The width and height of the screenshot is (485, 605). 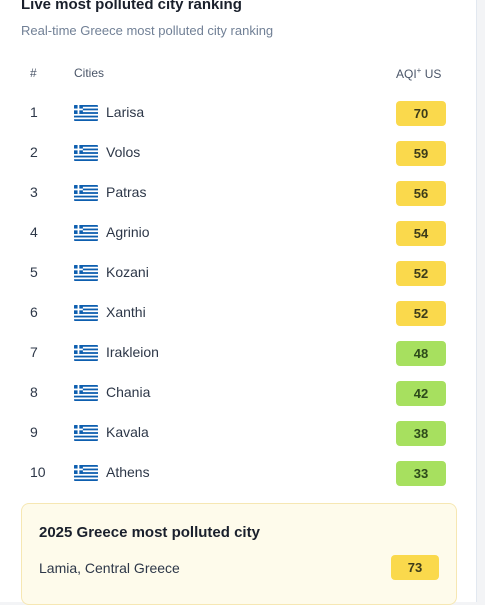 What do you see at coordinates (34, 232) in the screenshot?
I see `row-rank: 4` at bounding box center [34, 232].